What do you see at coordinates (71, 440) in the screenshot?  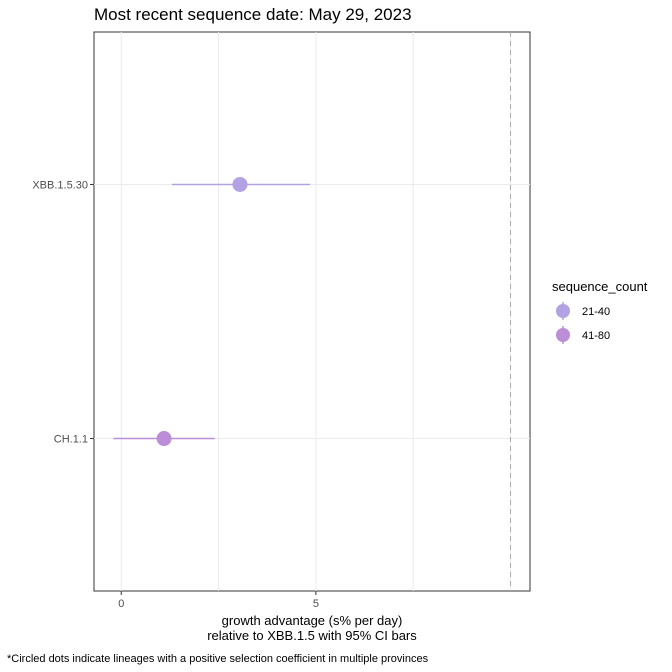 I see `y-tick-label: CH.1.1` at bounding box center [71, 440].